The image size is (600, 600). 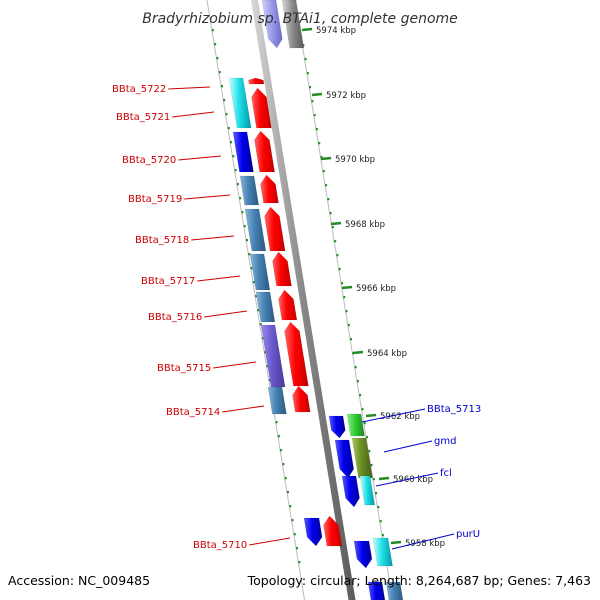 I want to click on scale-label: 5960 kbp, so click(x=413, y=480).